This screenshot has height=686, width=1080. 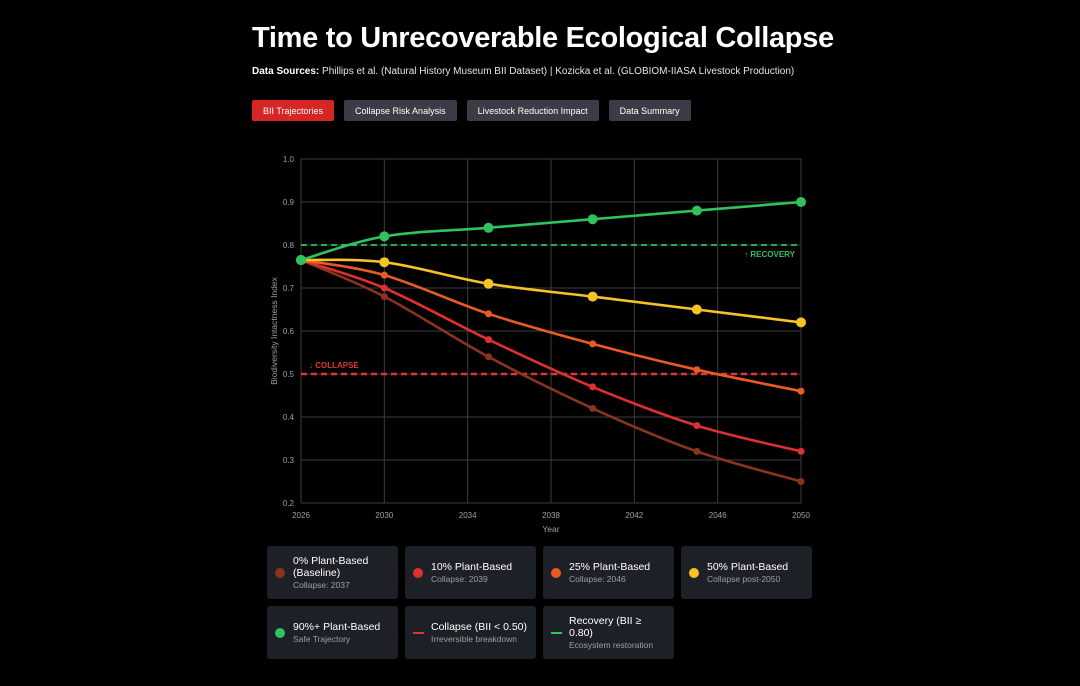 What do you see at coordinates (289, 417) in the screenshot?
I see `y-tick-label: 0.4` at bounding box center [289, 417].